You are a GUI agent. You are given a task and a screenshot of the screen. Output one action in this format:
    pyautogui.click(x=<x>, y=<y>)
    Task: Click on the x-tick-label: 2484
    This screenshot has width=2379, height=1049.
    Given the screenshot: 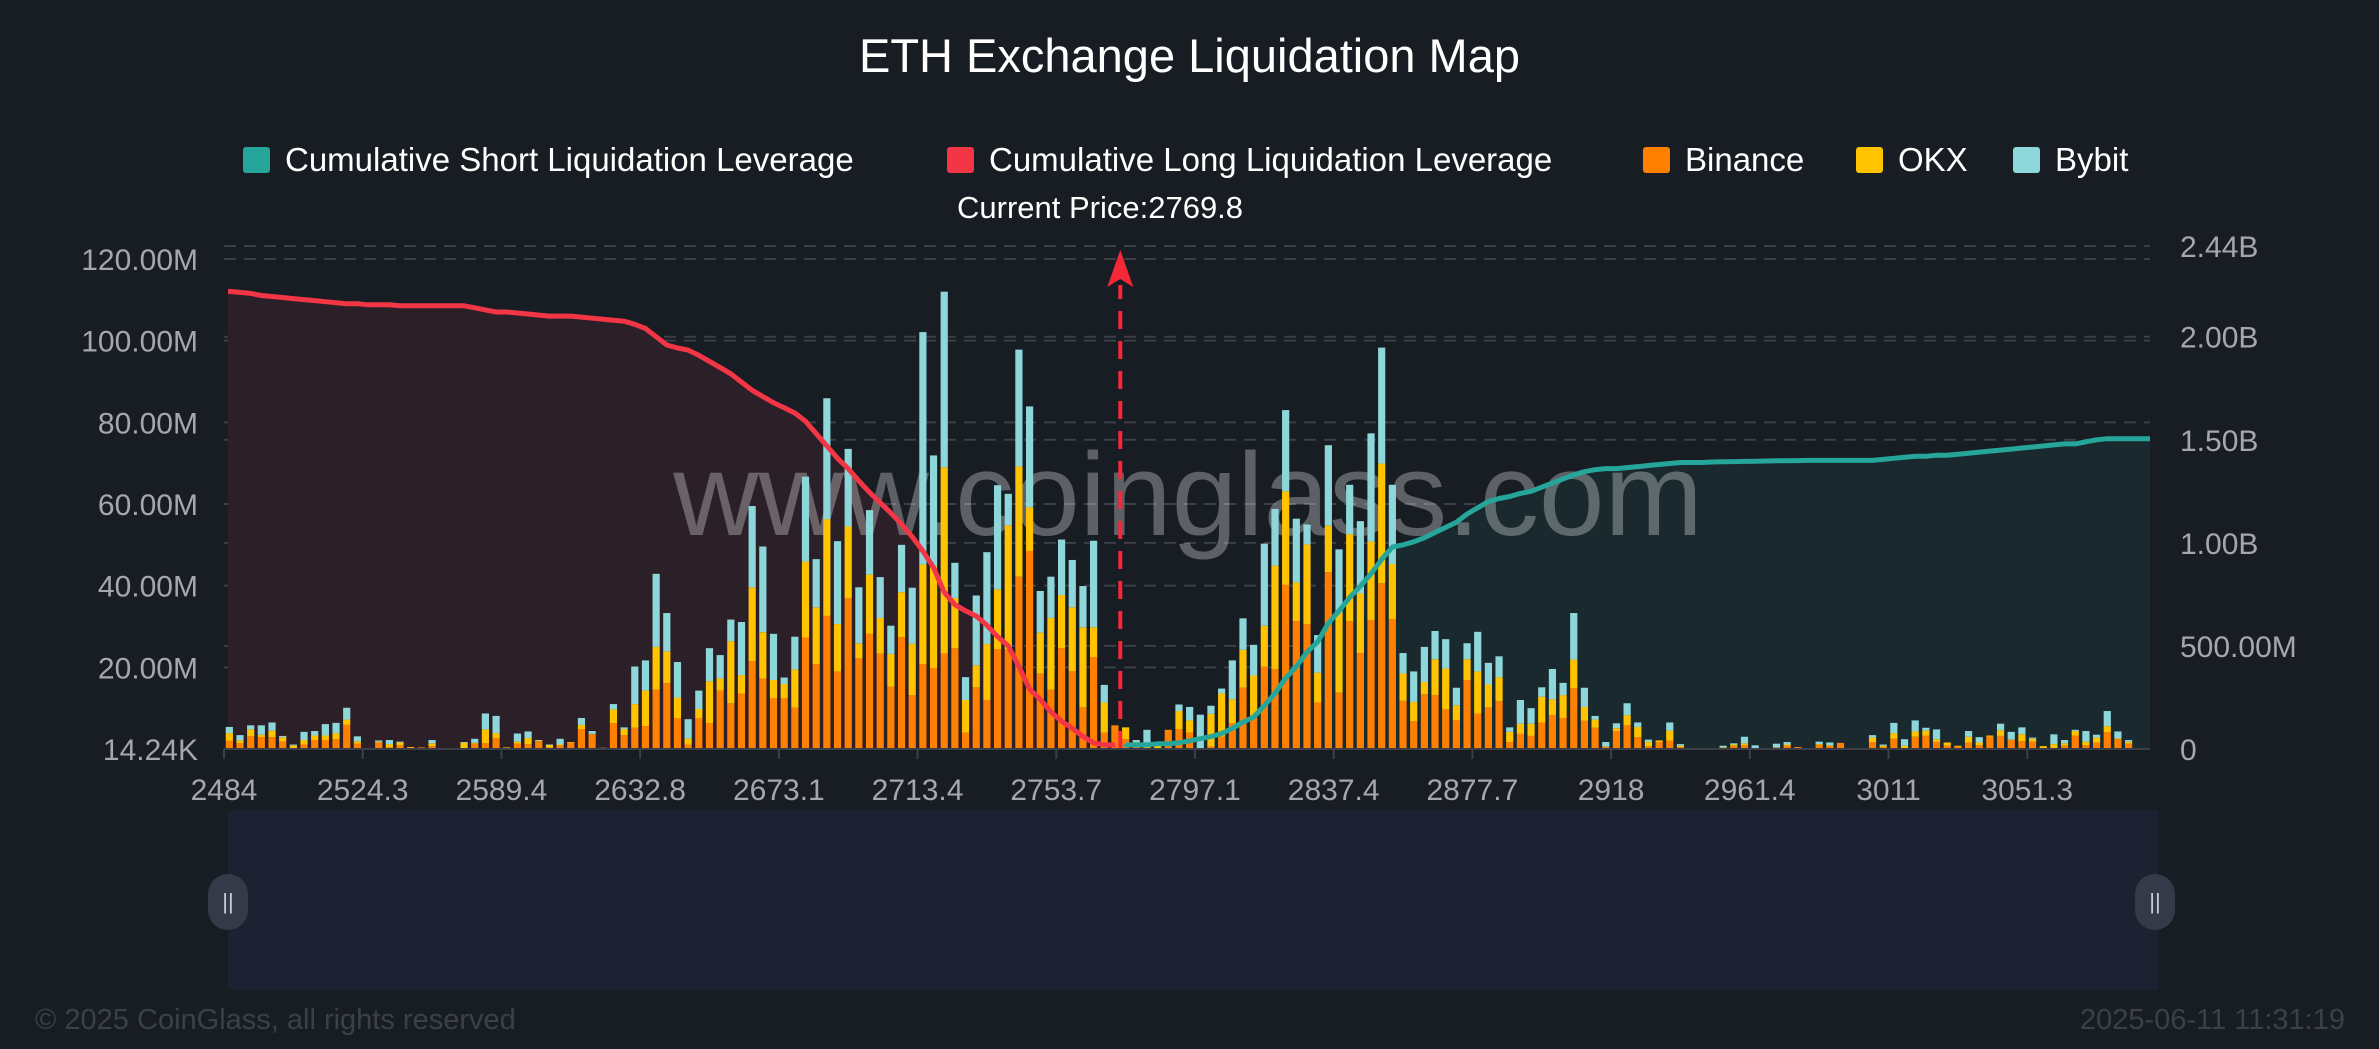 What is the action you would take?
    pyautogui.click(x=224, y=790)
    